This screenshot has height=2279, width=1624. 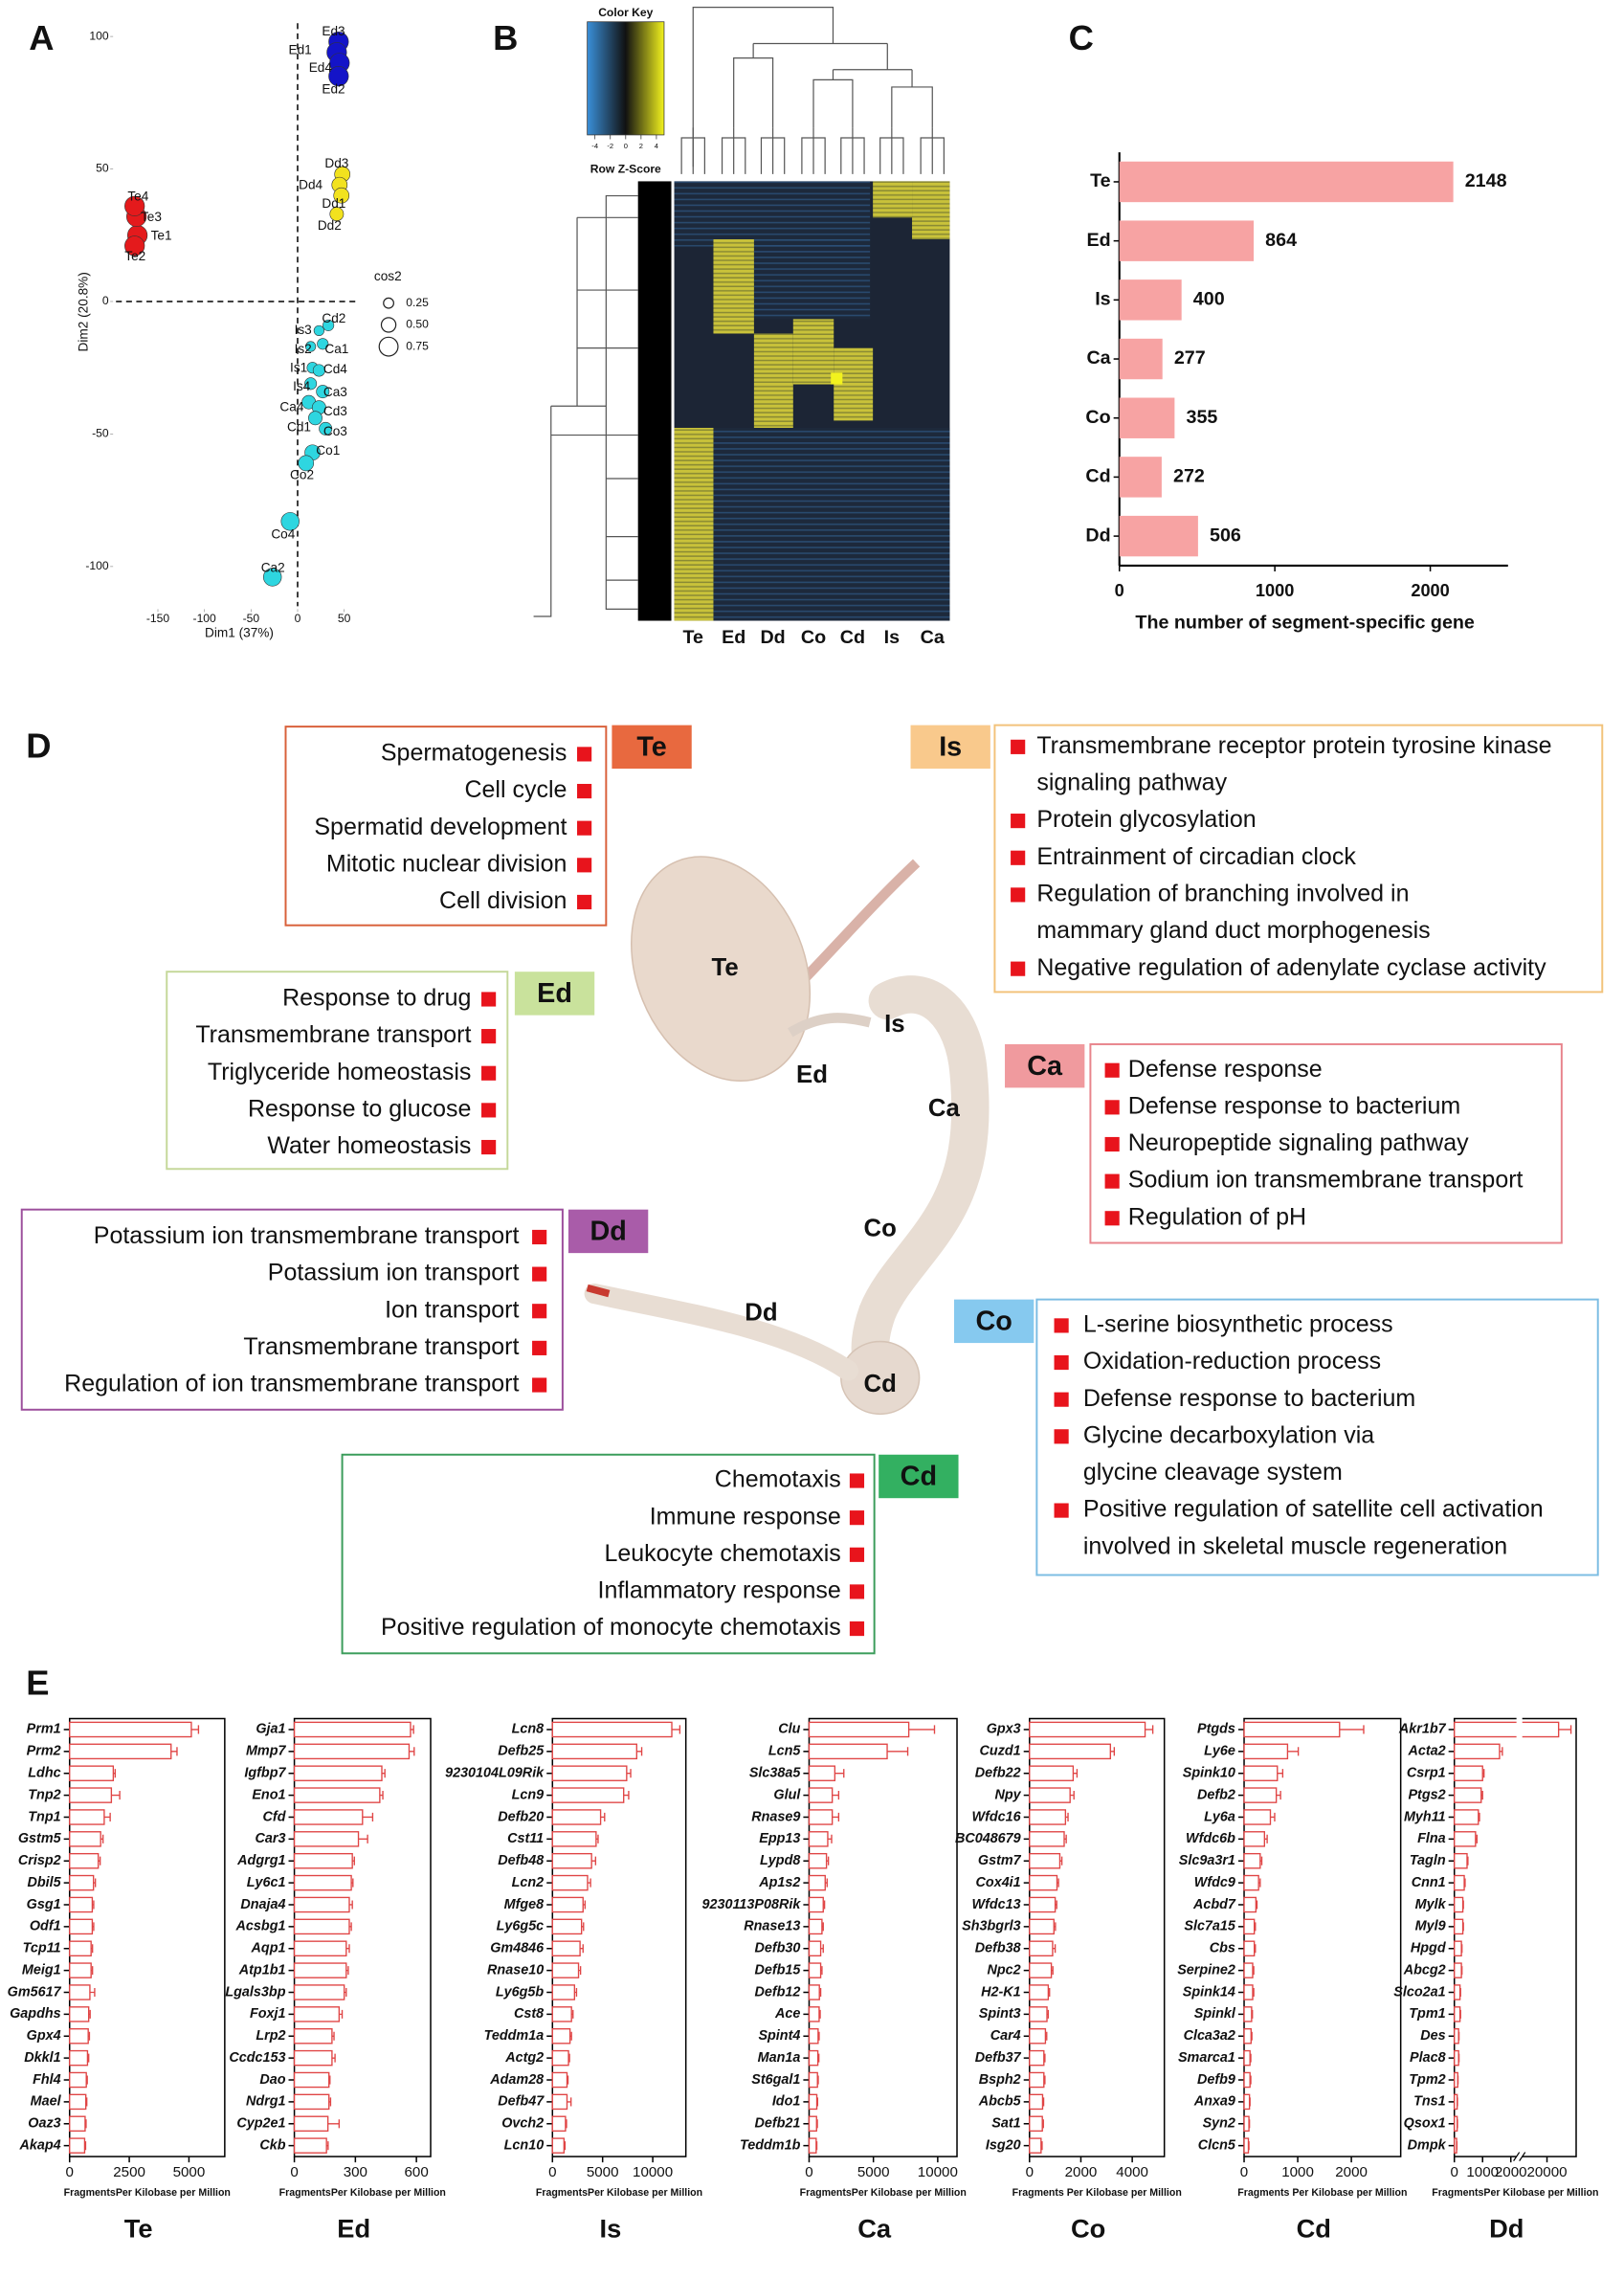 I want to click on category-label: Tagln, so click(x=1428, y=1861).